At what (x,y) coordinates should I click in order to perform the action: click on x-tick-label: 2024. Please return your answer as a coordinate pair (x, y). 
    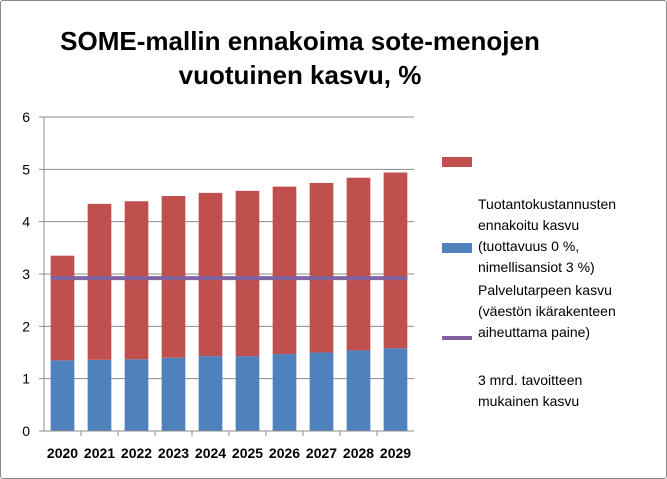
    Looking at the image, I should click on (210, 453).